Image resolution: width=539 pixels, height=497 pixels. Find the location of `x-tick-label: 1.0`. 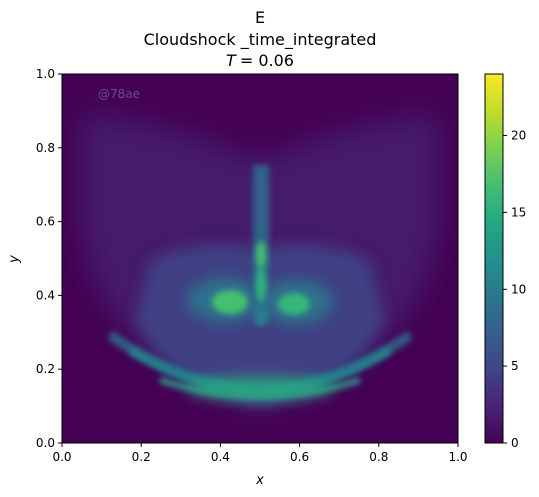

x-tick-label: 1.0 is located at coordinates (457, 457).